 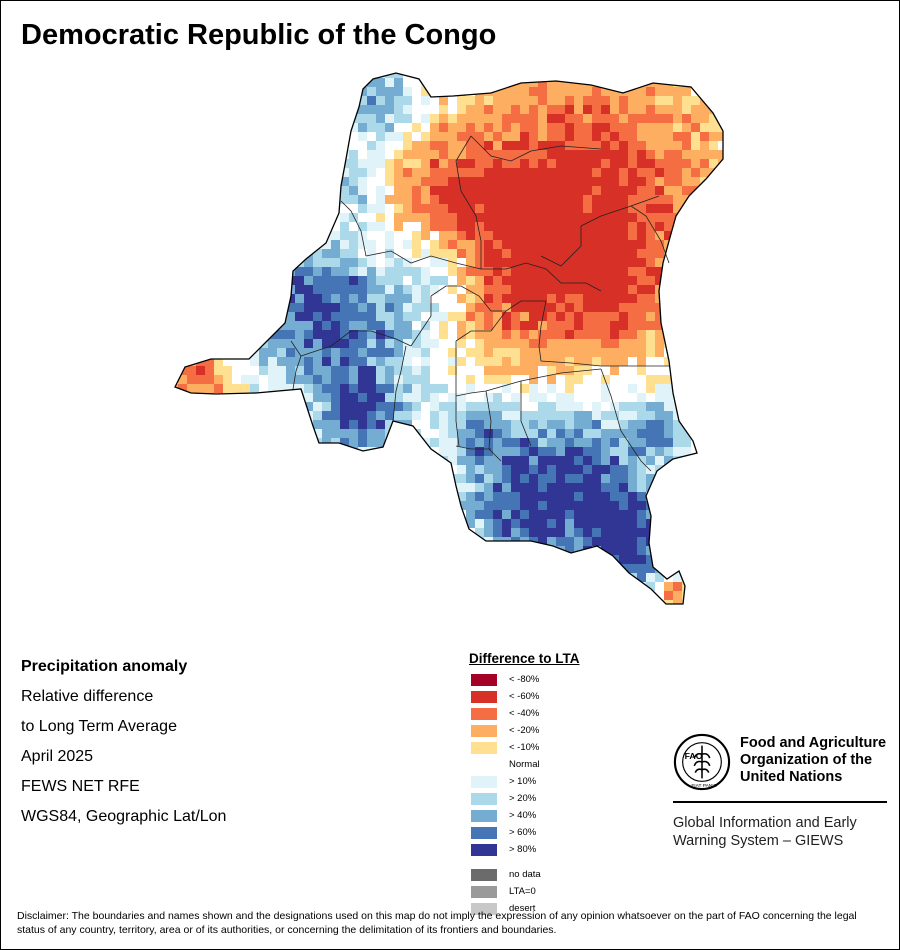 I want to click on province-boundary, so click(x=457, y=394).